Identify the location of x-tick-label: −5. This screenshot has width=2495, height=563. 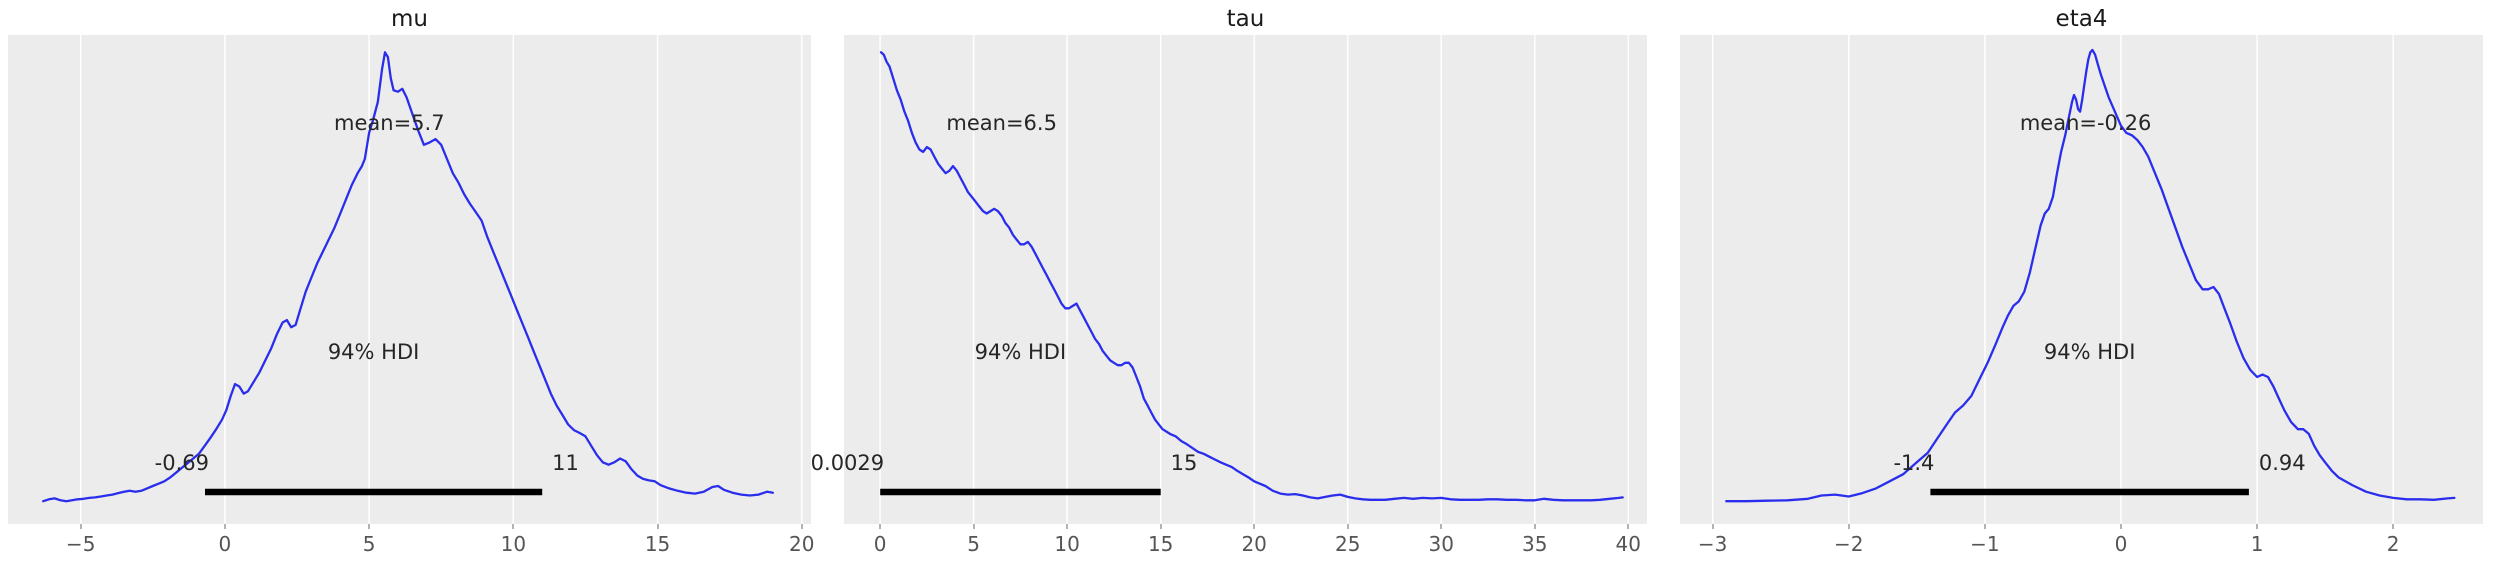
(80, 544).